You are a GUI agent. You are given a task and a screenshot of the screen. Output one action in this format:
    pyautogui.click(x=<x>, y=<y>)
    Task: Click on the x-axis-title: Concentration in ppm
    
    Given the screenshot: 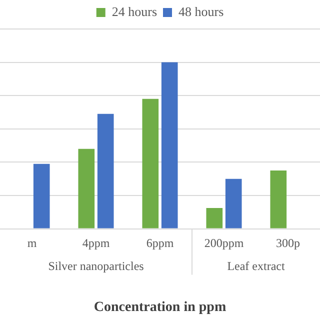 What is the action you would take?
    pyautogui.click(x=160, y=308)
    